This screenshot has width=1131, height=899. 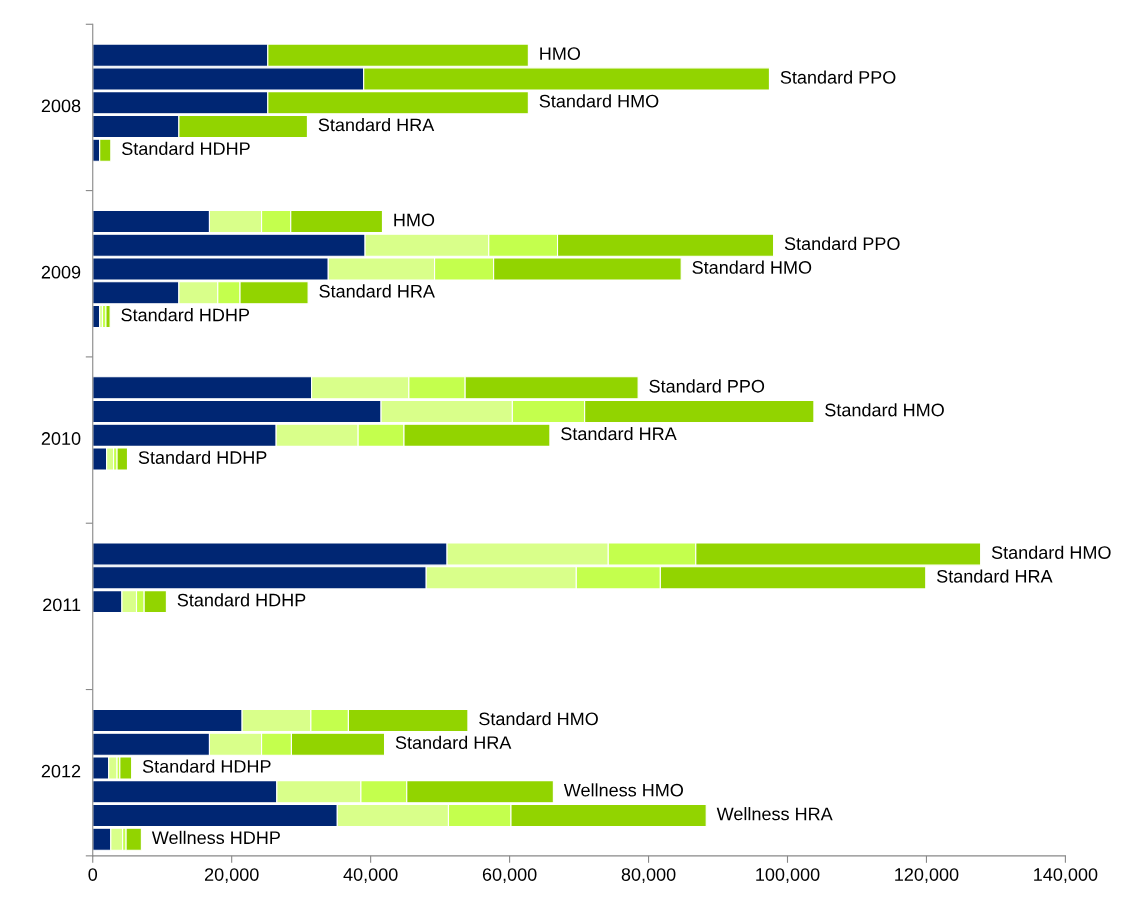 What do you see at coordinates (61, 438) in the screenshot?
I see `text: 2010` at bounding box center [61, 438].